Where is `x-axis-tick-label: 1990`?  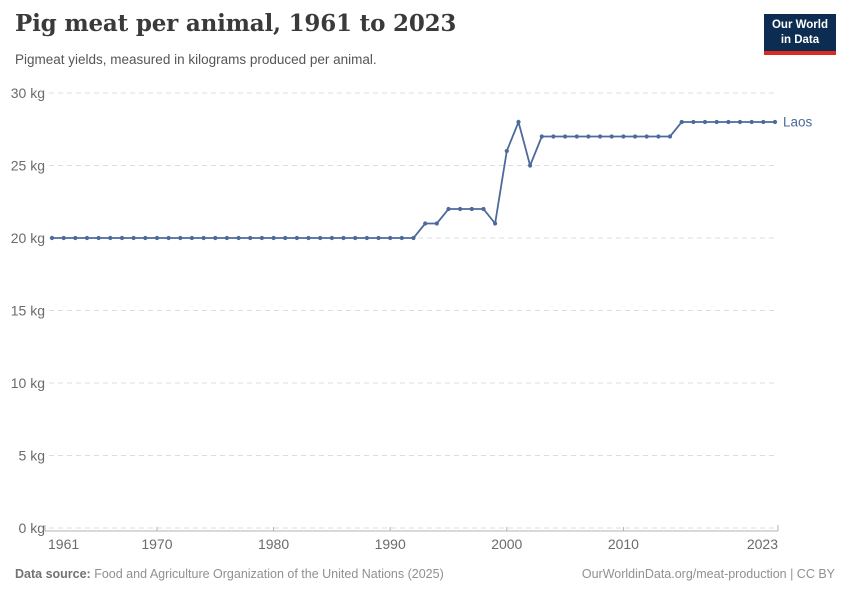 x-axis-tick-label: 1990 is located at coordinates (390, 544).